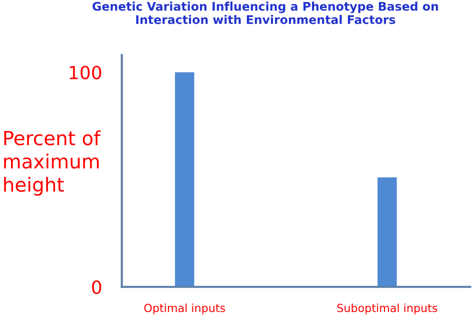 Image resolution: width=474 pixels, height=326 pixels. I want to click on y-tick-label: 100, so click(86, 73).